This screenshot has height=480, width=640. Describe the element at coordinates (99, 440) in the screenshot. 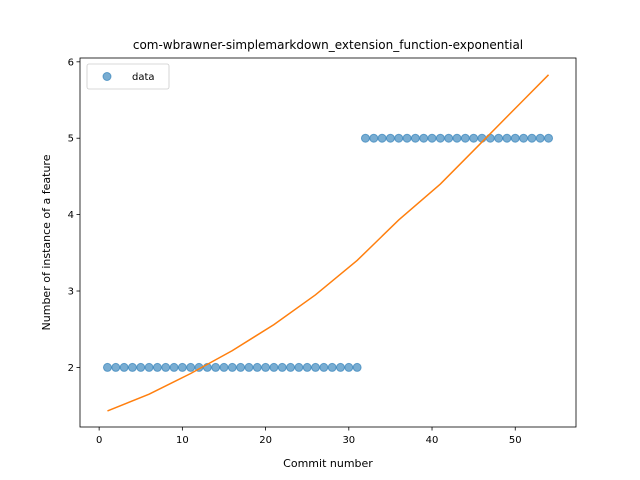

I see `x-tick-label: 0` at that location.